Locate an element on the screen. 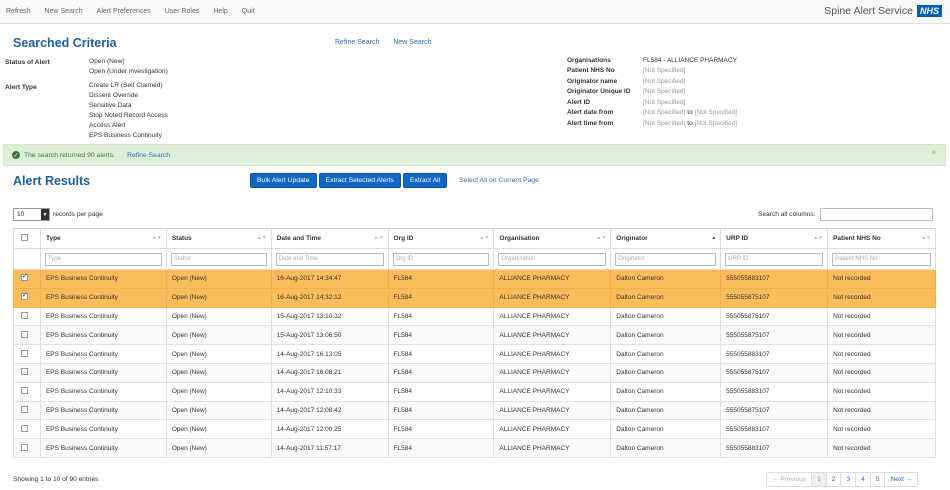 This screenshot has height=490, width=950. filter-status-input: Status is located at coordinates (218, 259).